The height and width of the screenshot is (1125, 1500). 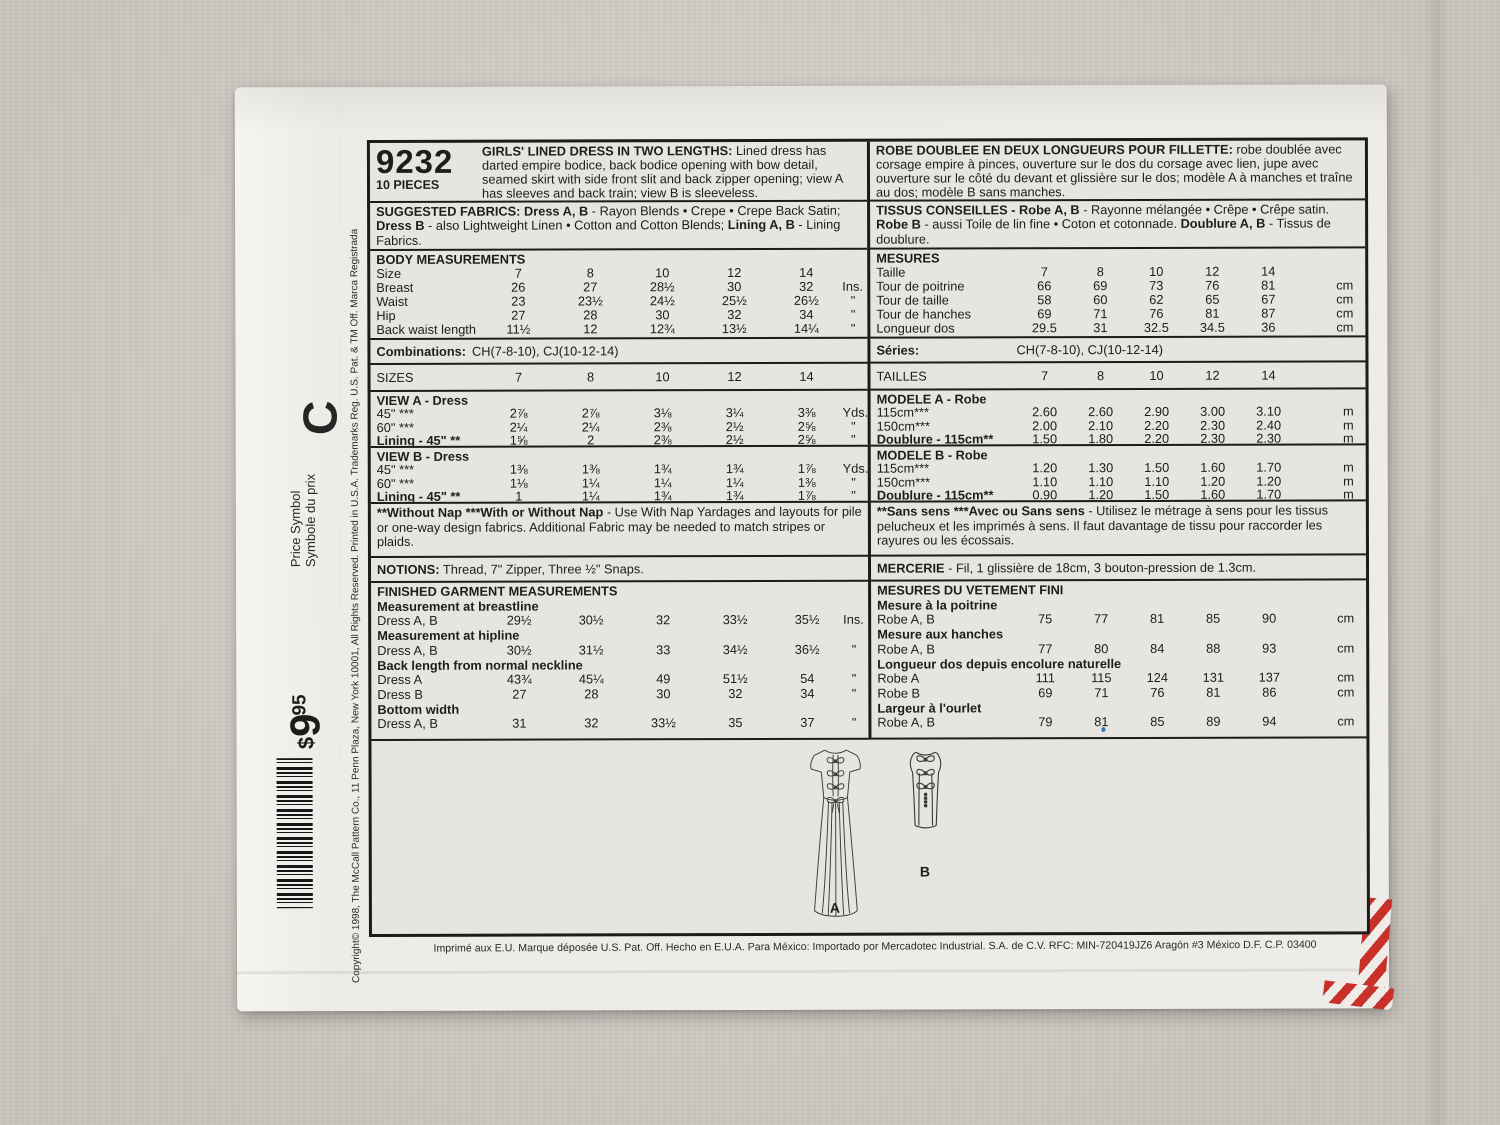 What do you see at coordinates (619, 679) in the screenshot?
I see `measurement-row: Dress A 43¾ 45¼ 49 51½ 54 "` at bounding box center [619, 679].